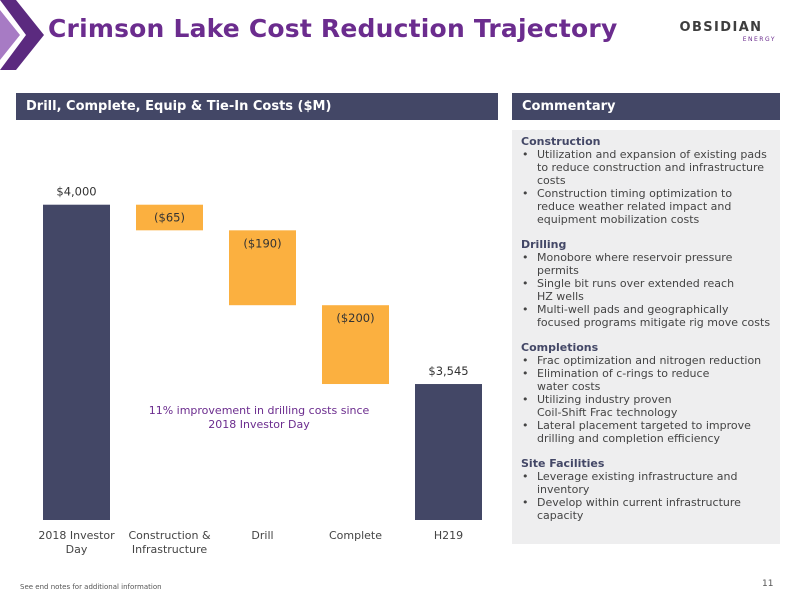 The height and width of the screenshot is (600, 800). Describe the element at coordinates (639, 502) in the screenshot. I see `commentary-bullet-line: Develop within current infrastructure` at that location.